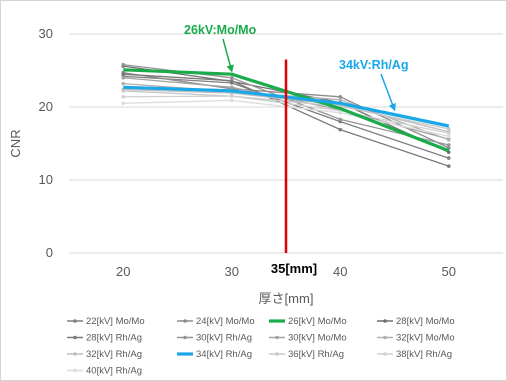 The image size is (507, 381). What do you see at coordinates (317, 338) in the screenshot?
I see `legend-label: 30[kV] Mo/Mo` at bounding box center [317, 338].